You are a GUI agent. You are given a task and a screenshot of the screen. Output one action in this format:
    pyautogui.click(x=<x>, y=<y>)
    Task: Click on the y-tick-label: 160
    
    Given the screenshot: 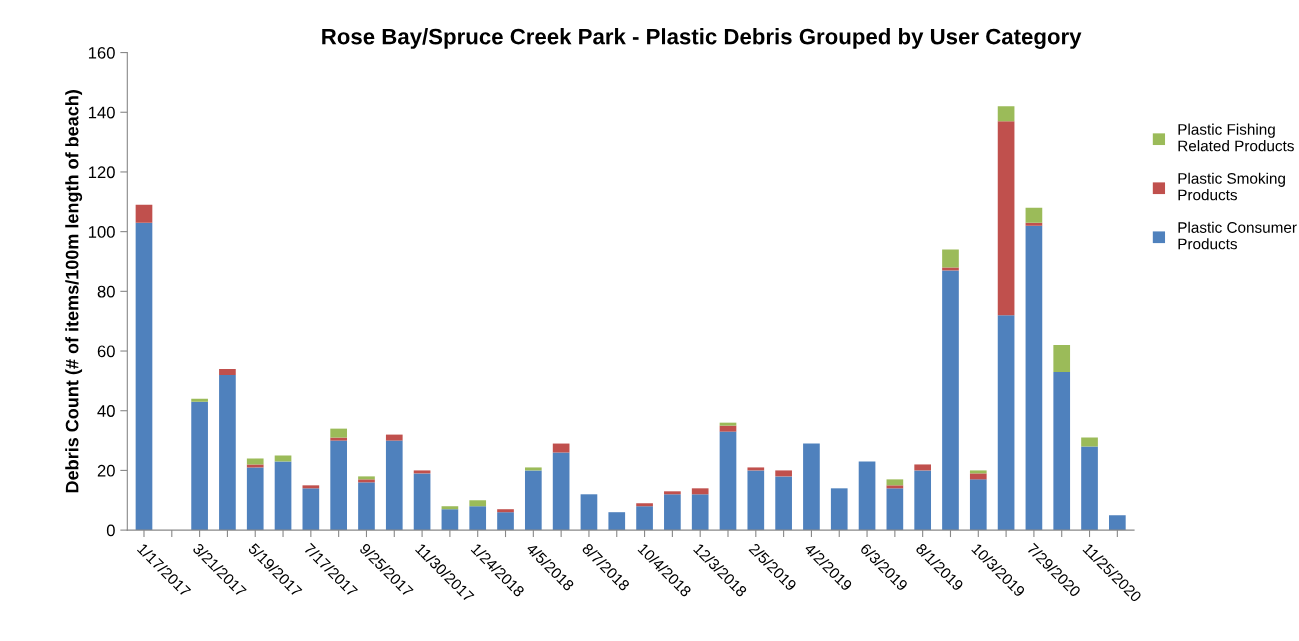 What is the action you would take?
    pyautogui.click(x=101, y=52)
    